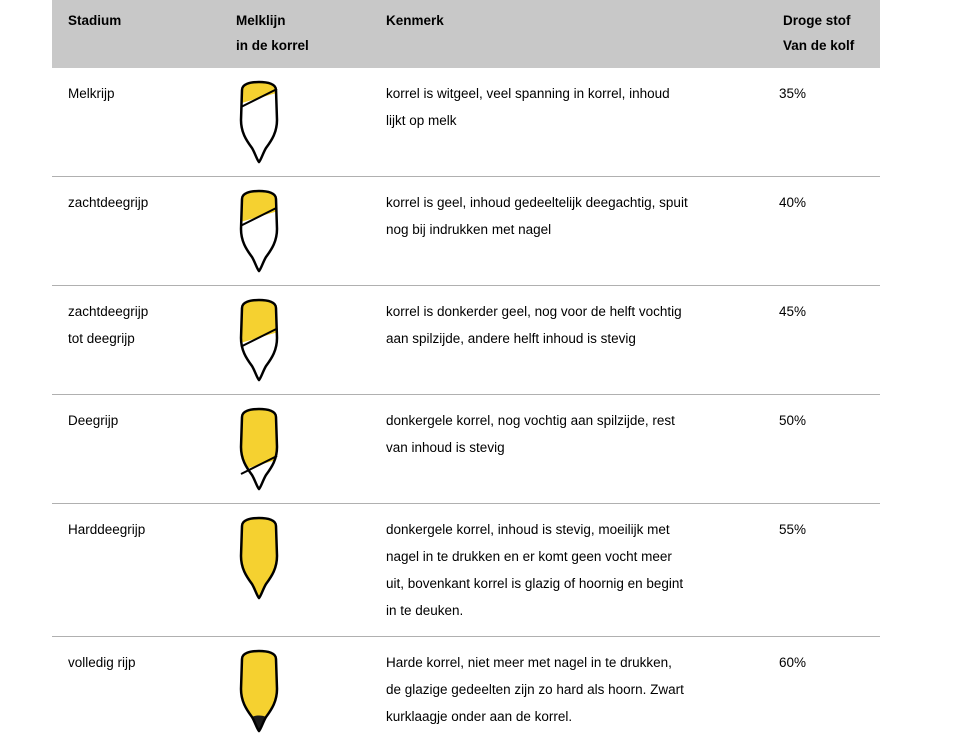 The height and width of the screenshot is (745, 978). I want to click on column-header-kenmerk: Kenmerk, so click(568, 34).